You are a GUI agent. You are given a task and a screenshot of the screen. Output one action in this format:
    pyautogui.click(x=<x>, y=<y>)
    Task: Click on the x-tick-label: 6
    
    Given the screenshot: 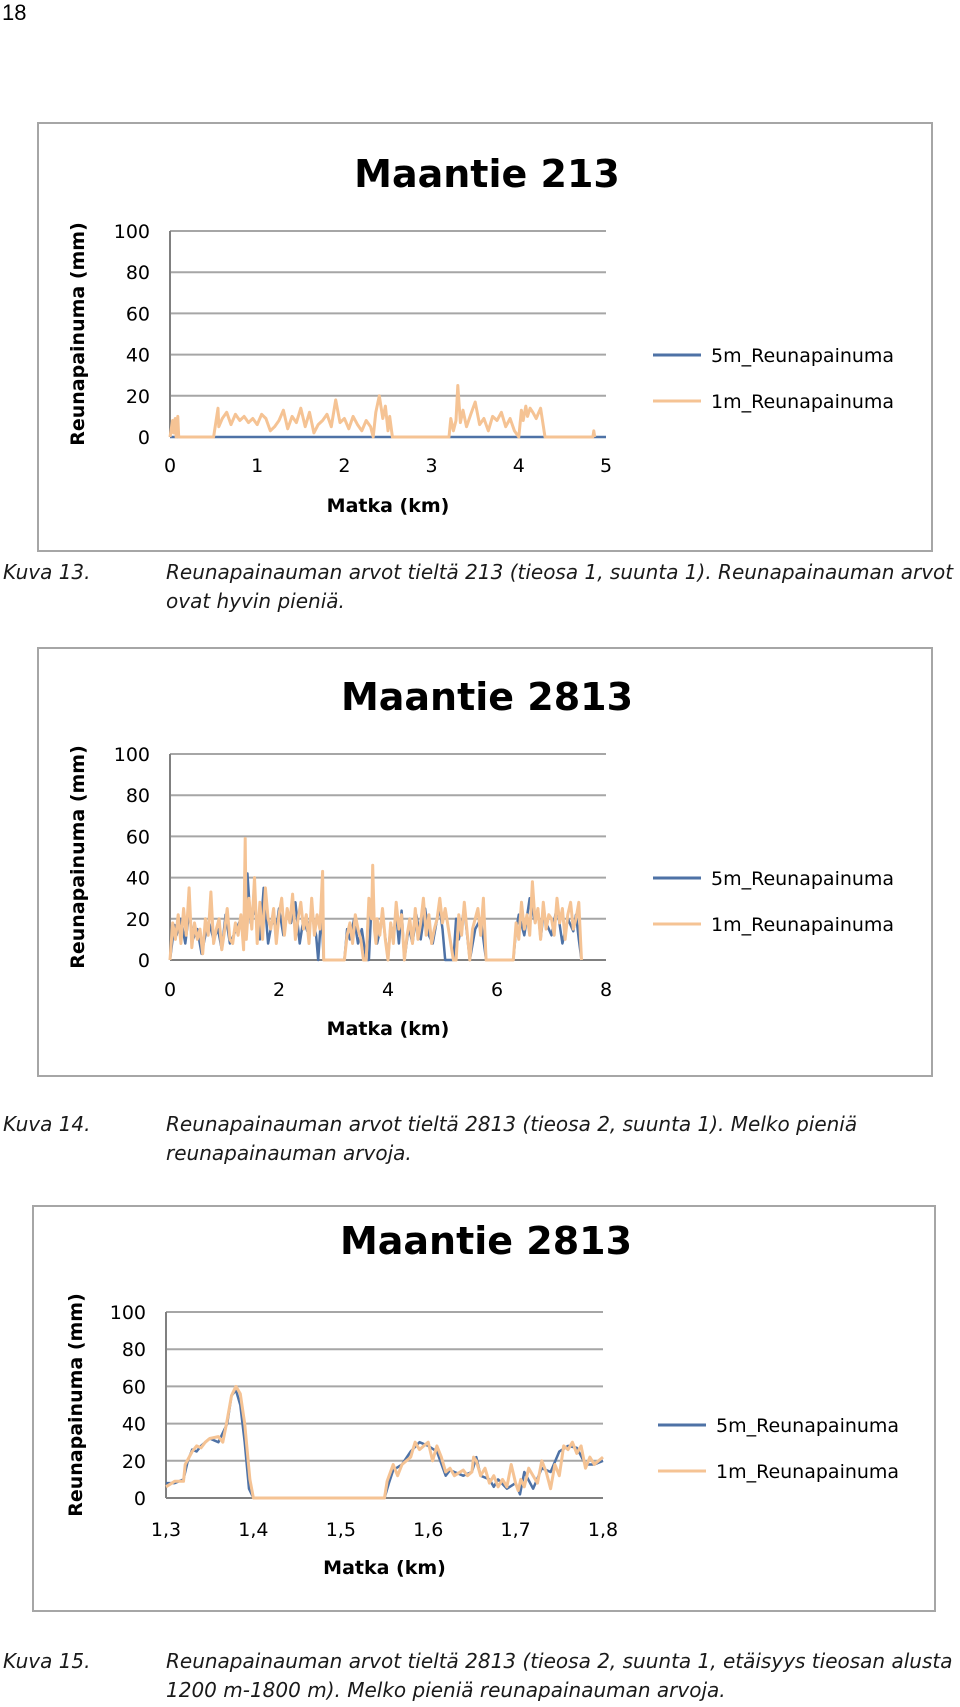 What is the action you would take?
    pyautogui.click(x=497, y=990)
    